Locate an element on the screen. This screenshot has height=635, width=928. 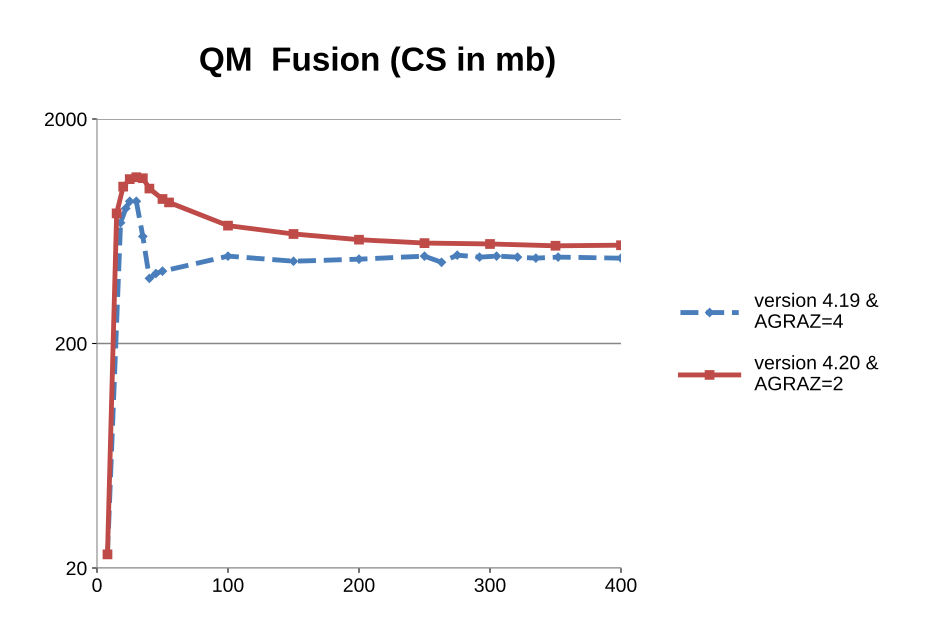
legend-label: version 4.19 & AGRAZ=4 is located at coordinates (816, 310).